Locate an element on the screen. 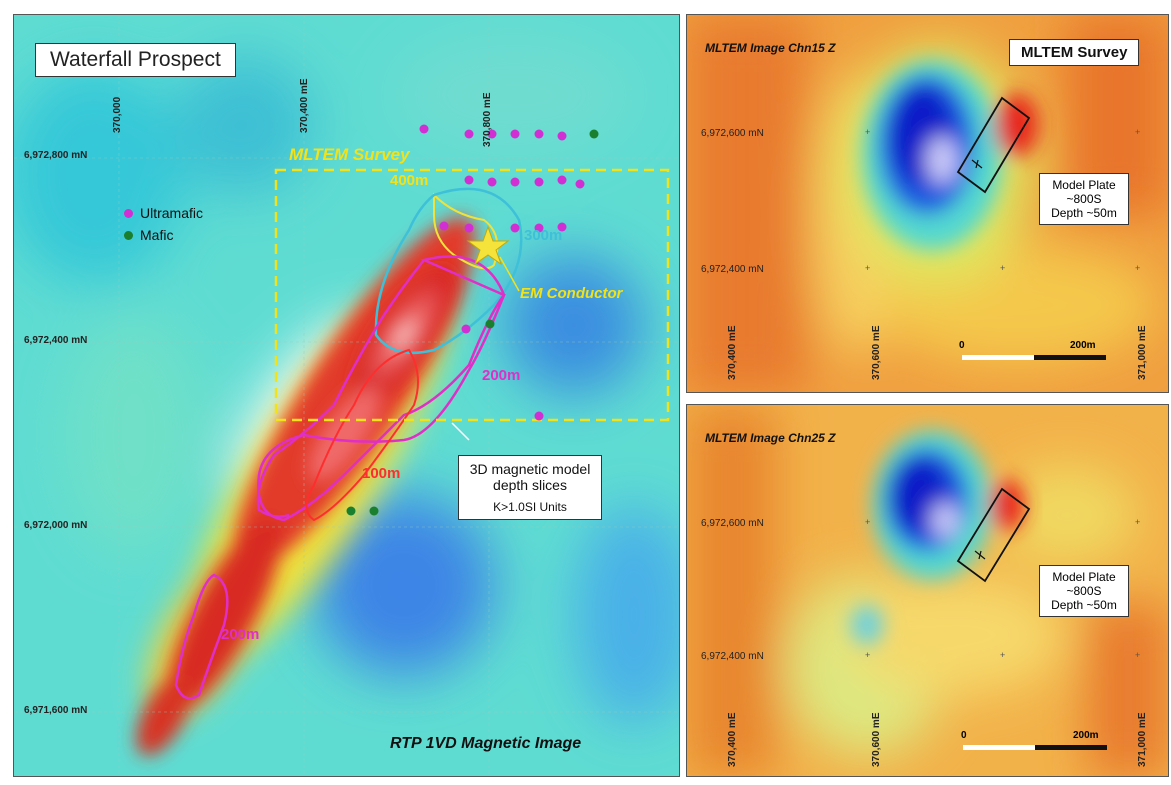 This screenshot has height=785, width=1171. contour-label-400m: 400m is located at coordinates (409, 180).